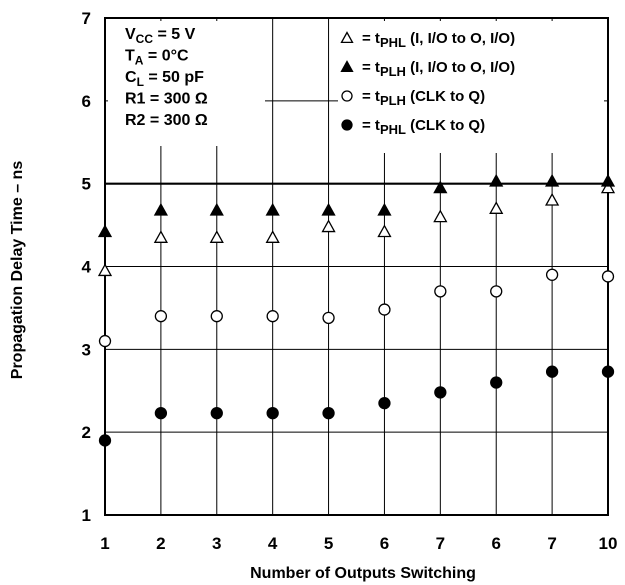  I want to click on y-tick-label: 5, so click(86, 184).